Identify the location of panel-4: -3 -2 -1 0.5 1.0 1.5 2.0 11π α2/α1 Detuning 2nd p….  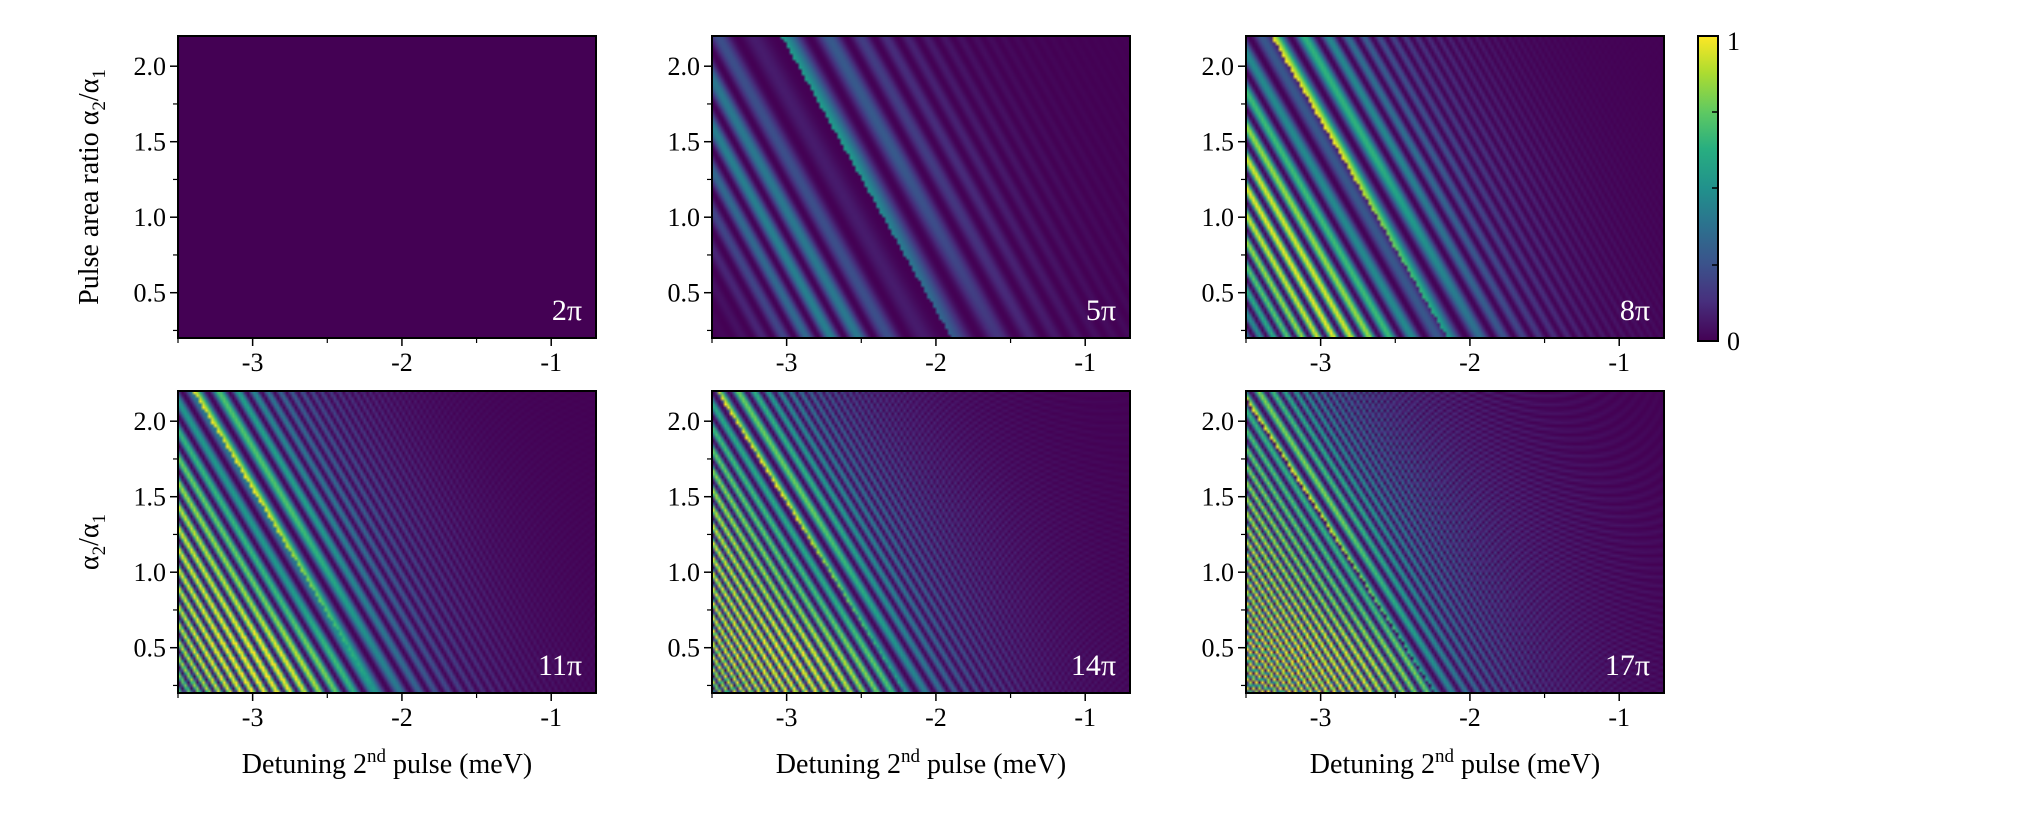
(335, 585).